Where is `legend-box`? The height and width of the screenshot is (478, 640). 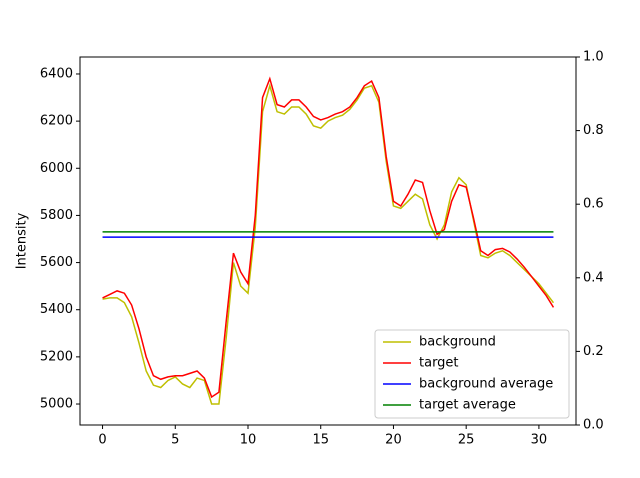
legend-box is located at coordinates (472, 374).